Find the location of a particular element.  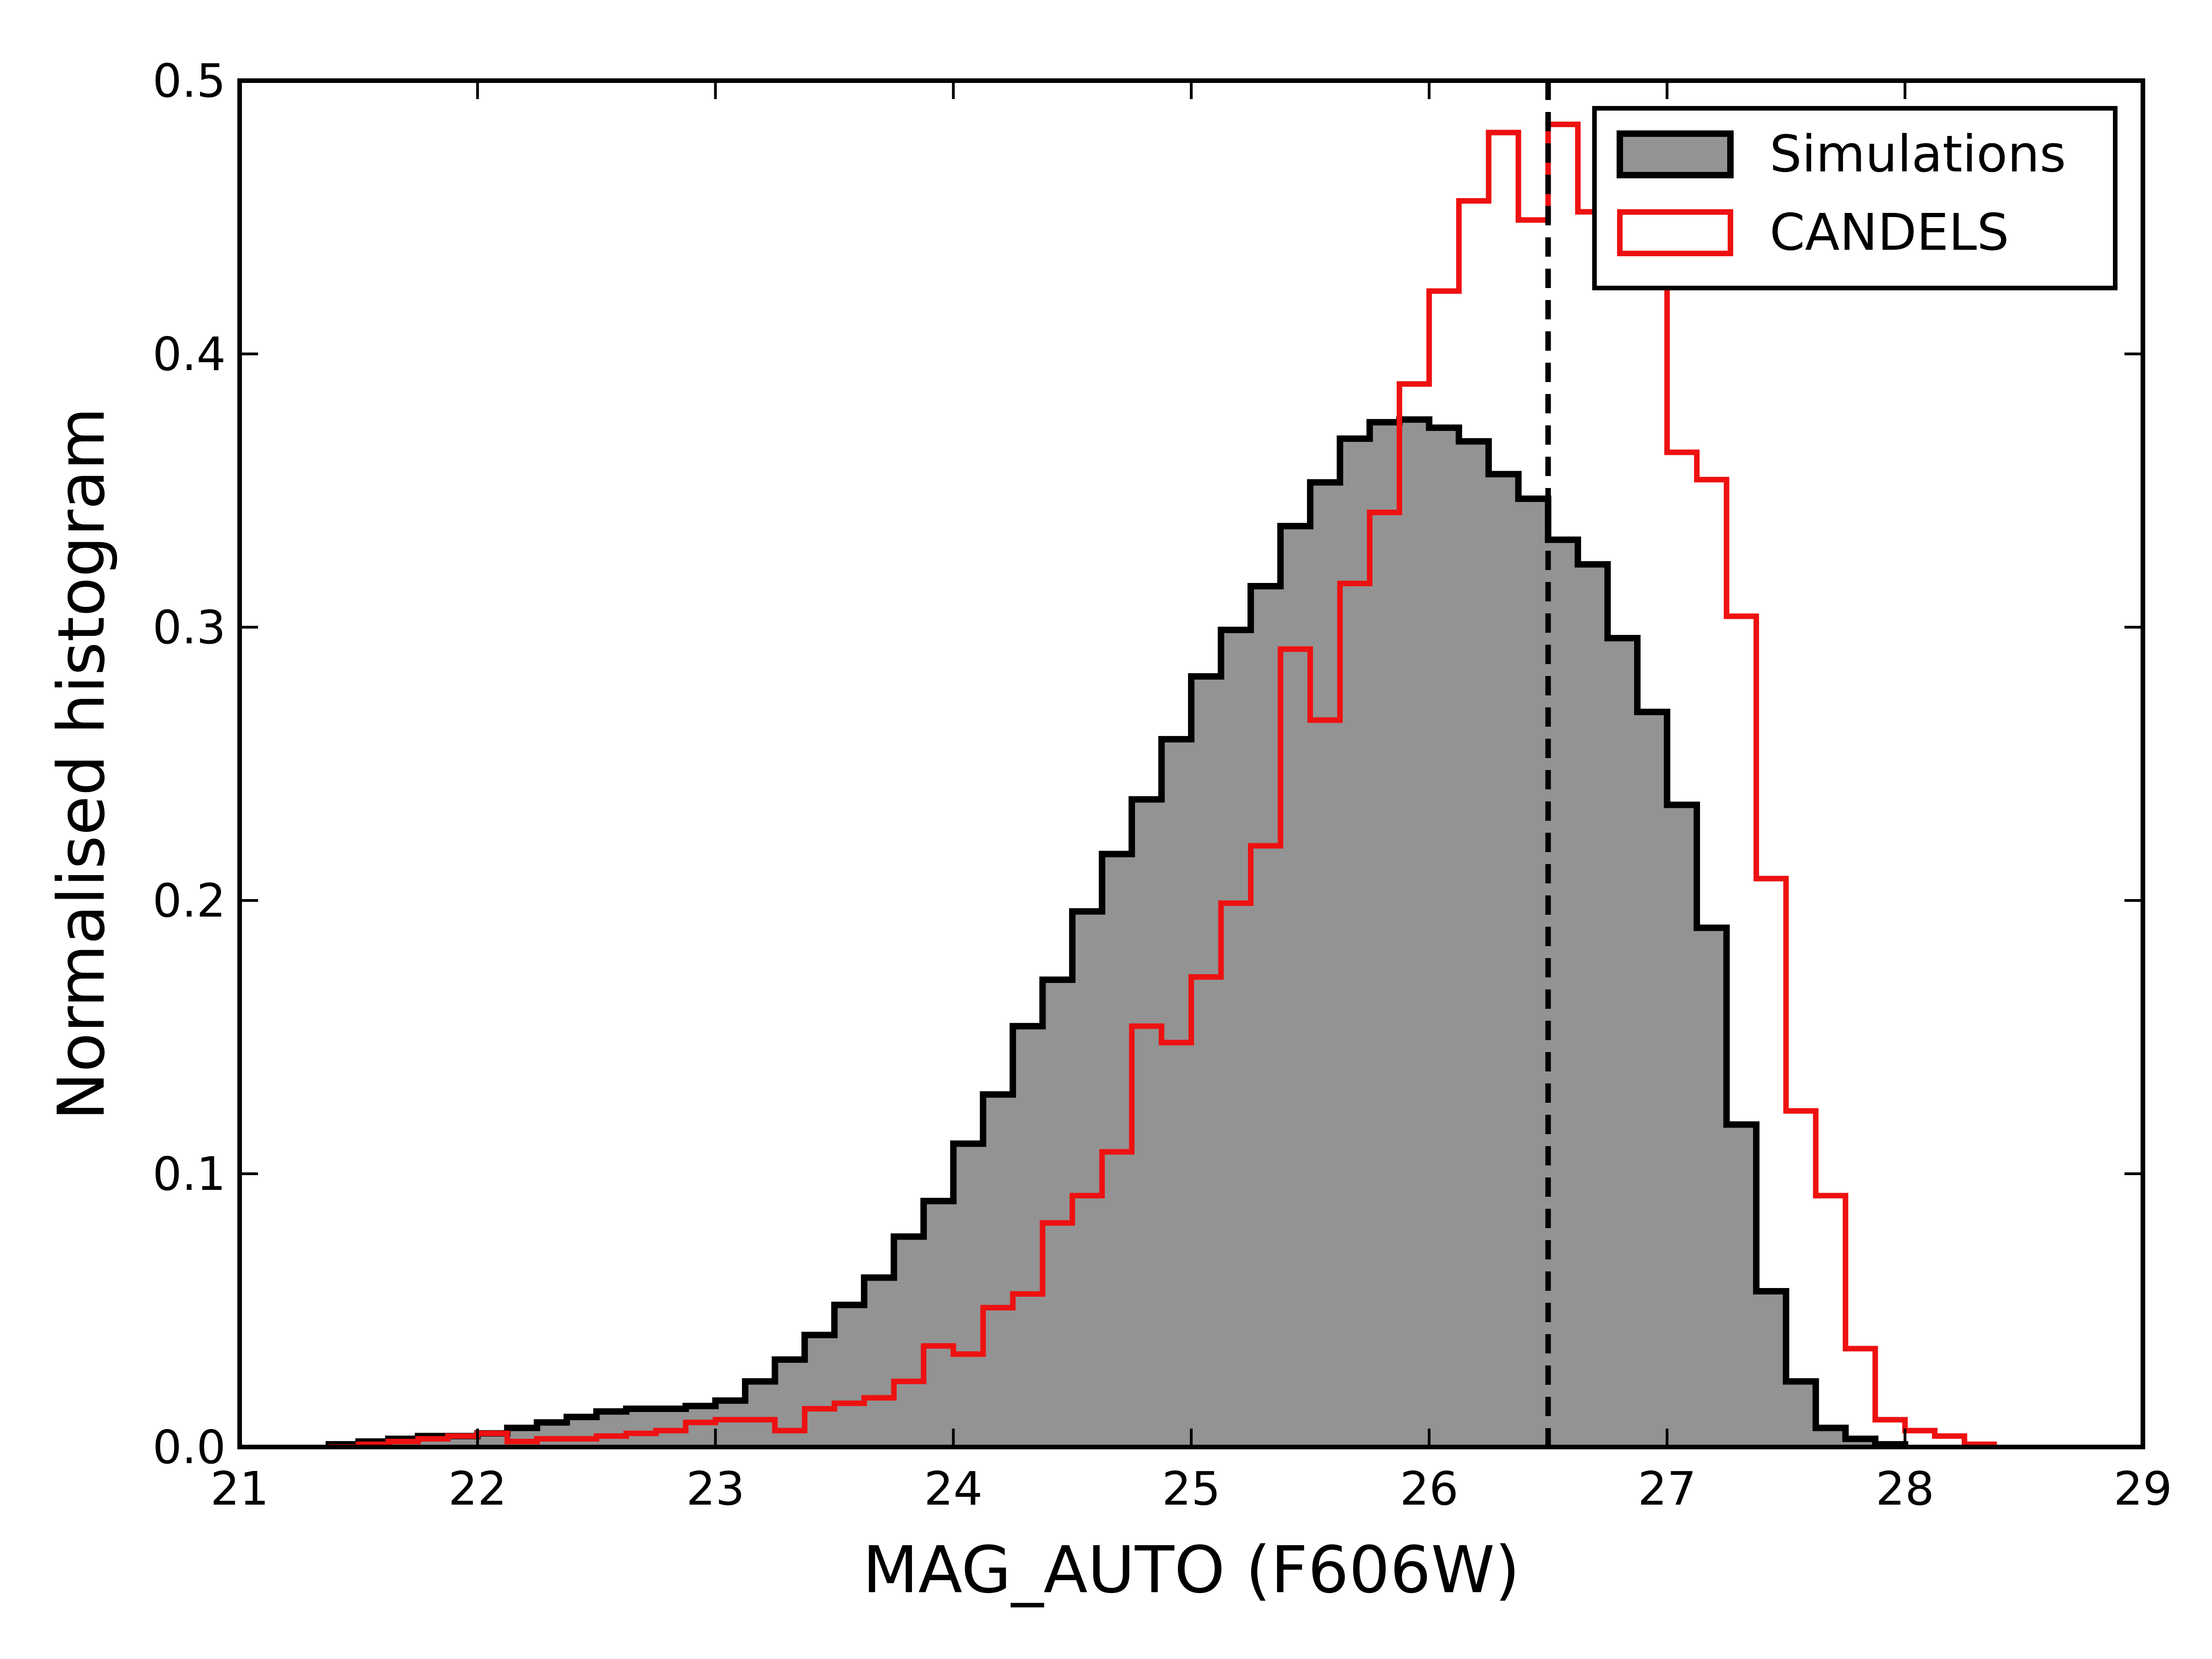

x-axis-label: MAG_AUTO (F606W) is located at coordinates (1191, 1570).